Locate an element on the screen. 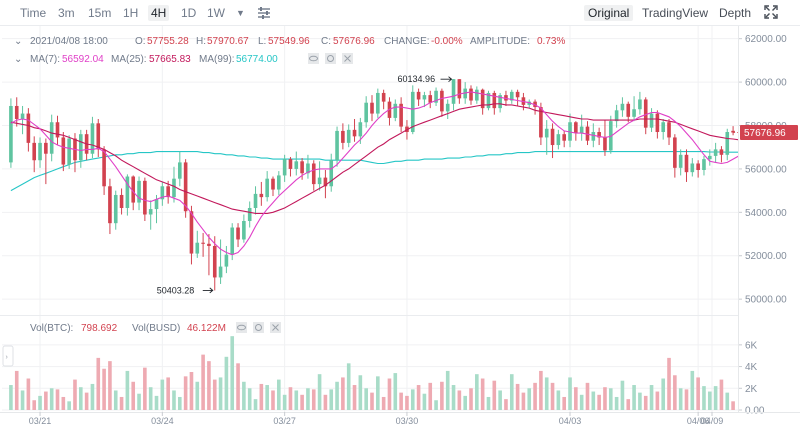  view-original: Original is located at coordinates (609, 13).